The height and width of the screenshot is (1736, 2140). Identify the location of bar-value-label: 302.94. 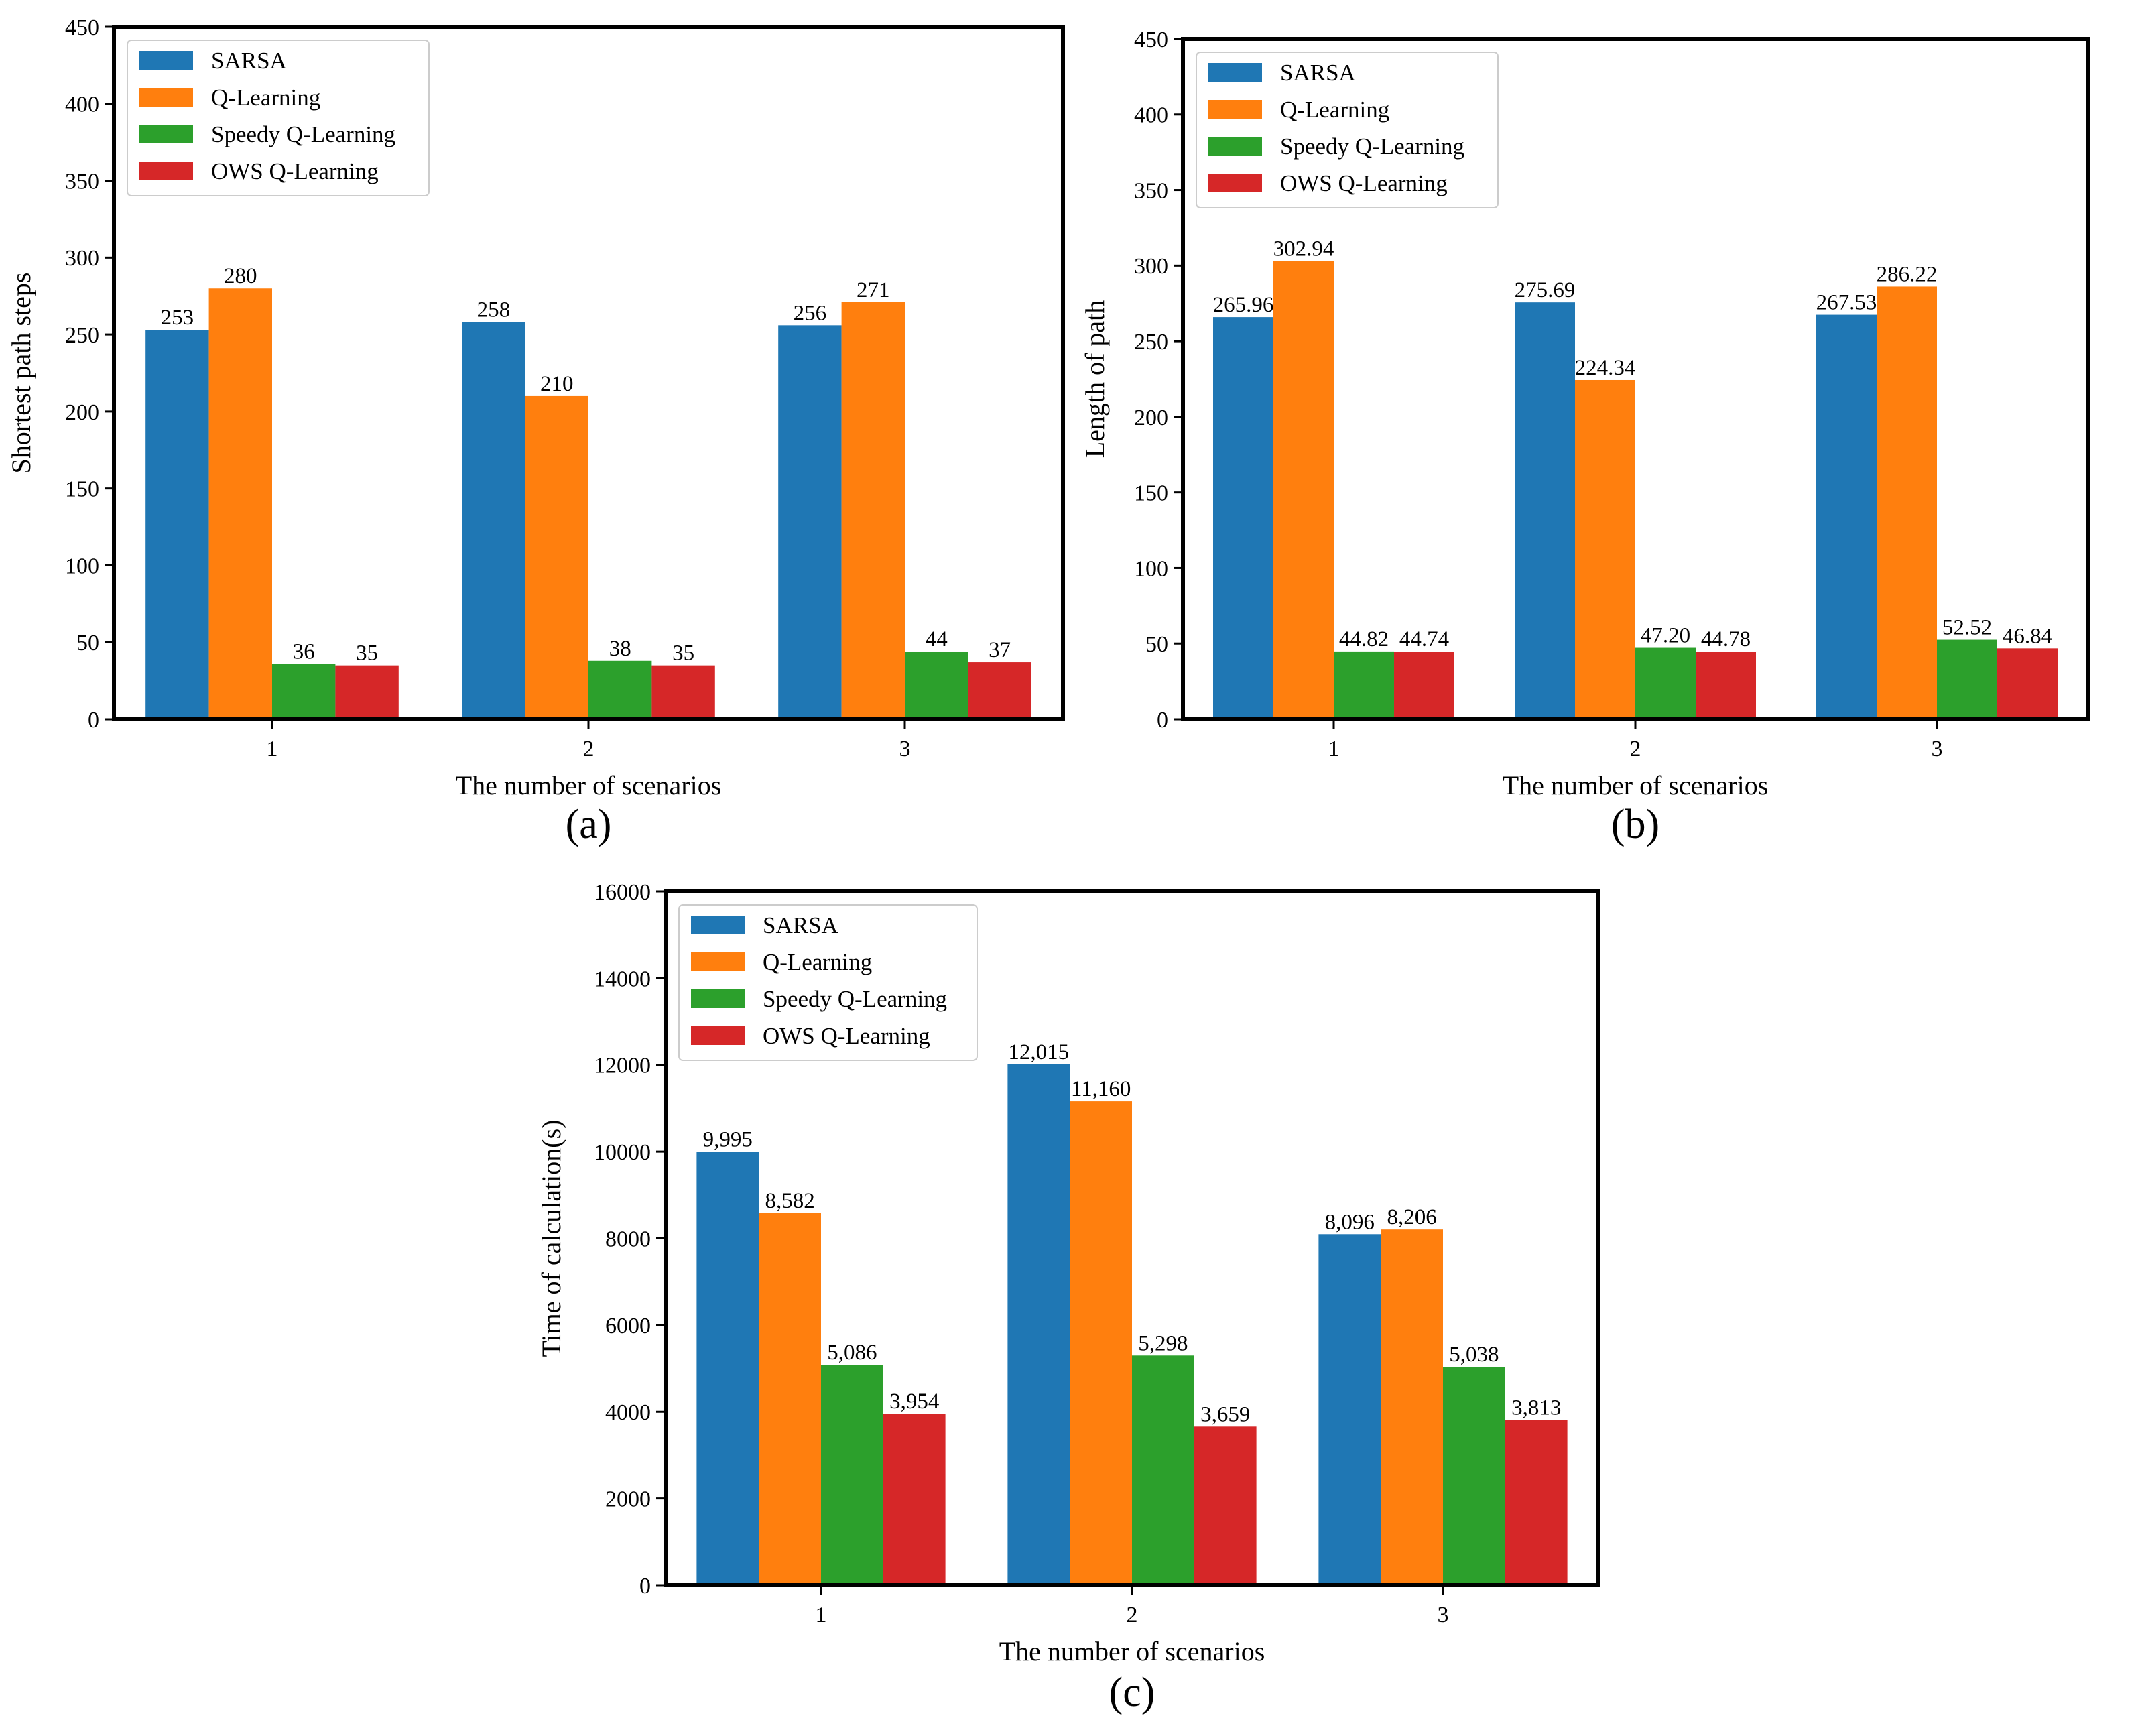
(1303, 249).